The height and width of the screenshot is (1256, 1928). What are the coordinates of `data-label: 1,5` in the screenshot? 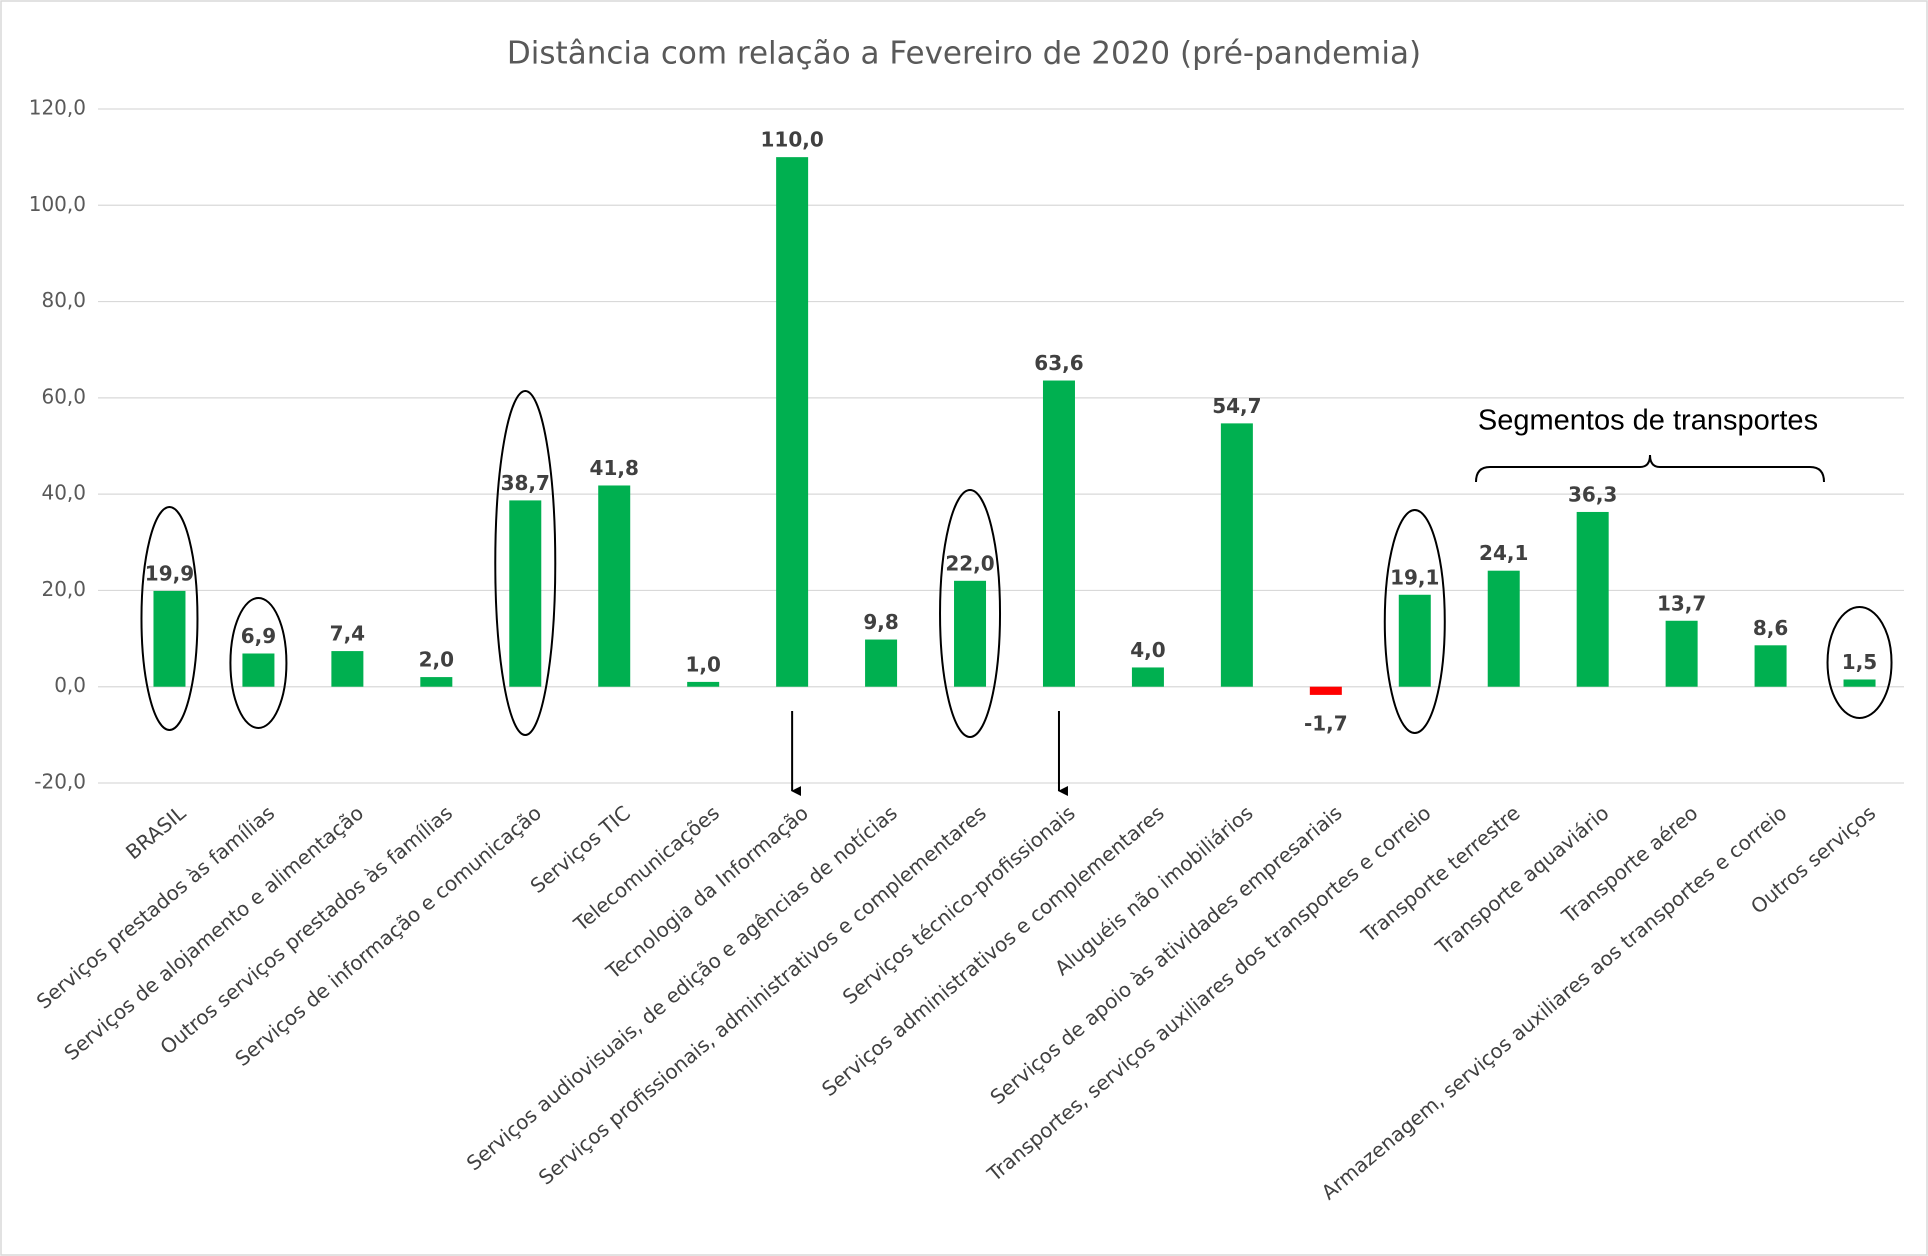 It's located at (1859, 662).